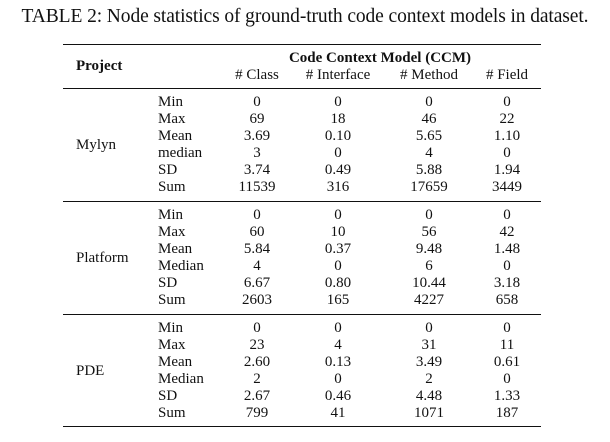 The image size is (610, 442). What do you see at coordinates (257, 187) in the screenshot?
I see `table-cell: 11539` at bounding box center [257, 187].